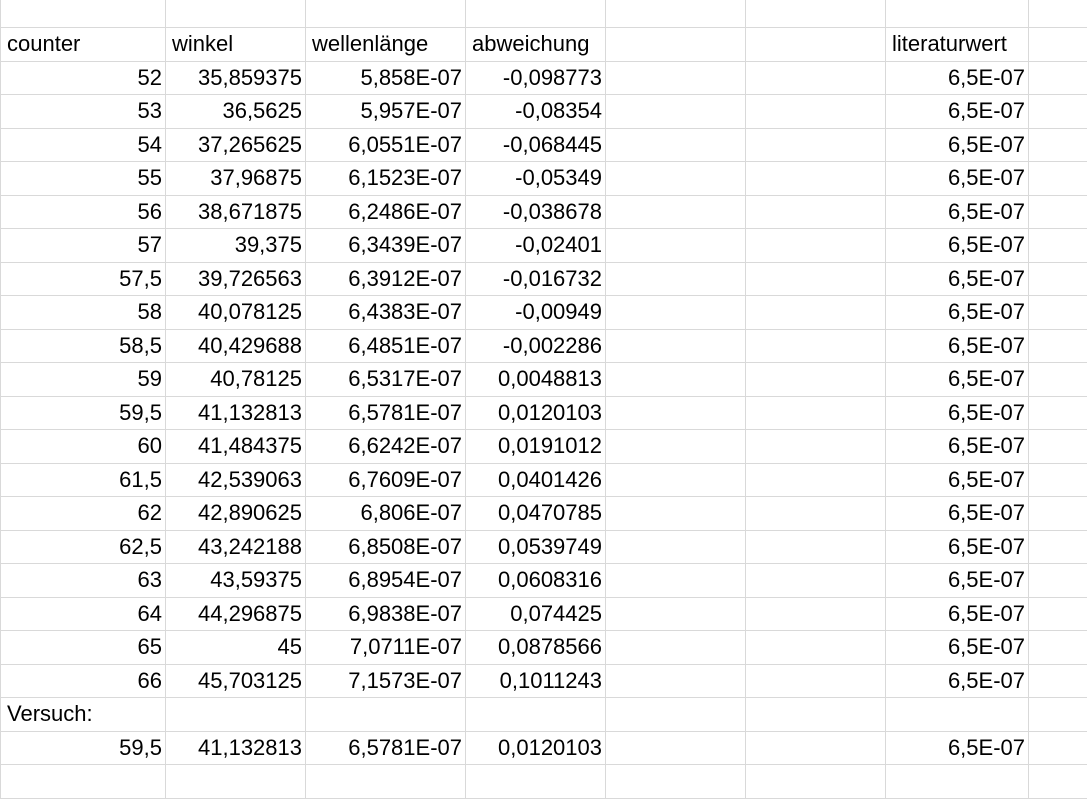  What do you see at coordinates (236, 179) in the screenshot?
I see `cell-winkel: 37,96875` at bounding box center [236, 179].